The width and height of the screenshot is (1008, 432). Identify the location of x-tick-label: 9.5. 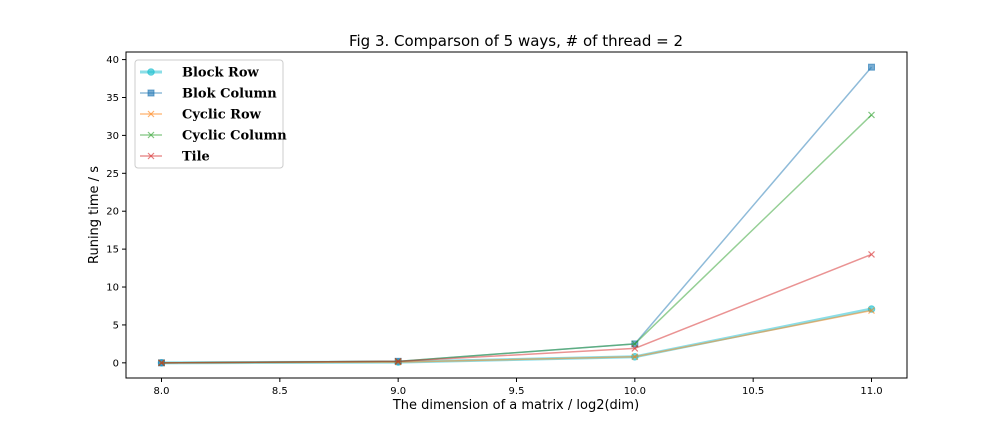
(517, 391).